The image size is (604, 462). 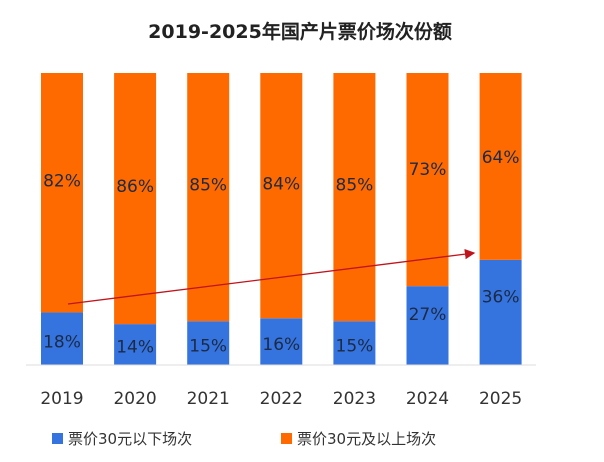 I want to click on data-label: 84%, so click(x=281, y=184).